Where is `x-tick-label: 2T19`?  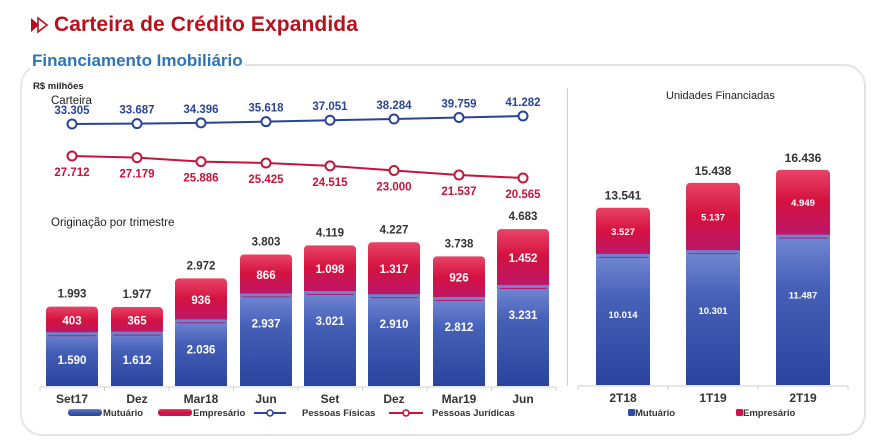
x-tick-label: 2T19 is located at coordinates (803, 398).